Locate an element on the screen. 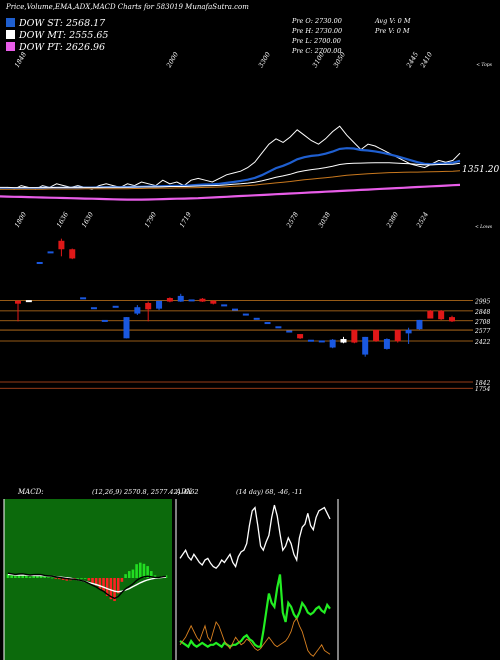 The width and height of the screenshot is (500, 660). adx-title: ADX is located at coordinates (184, 492).